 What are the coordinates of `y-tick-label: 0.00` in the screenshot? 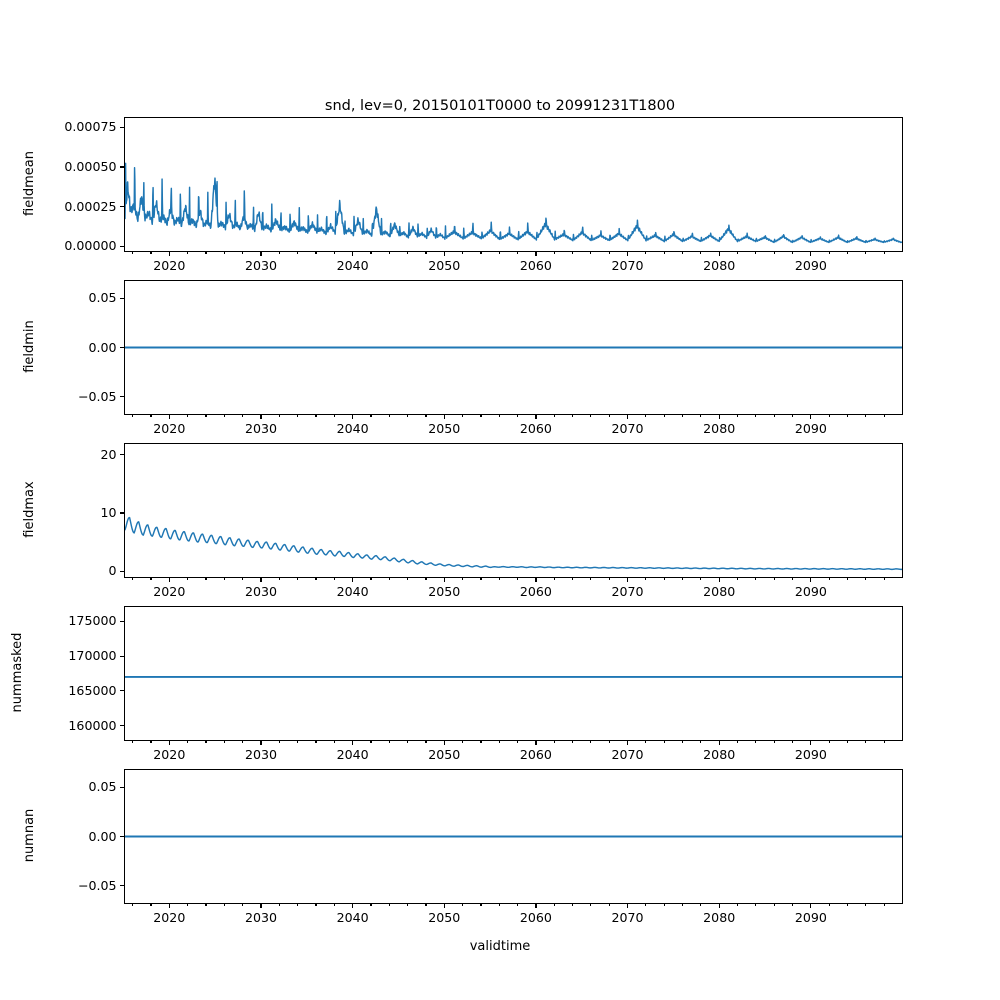 It's located at (102, 347).